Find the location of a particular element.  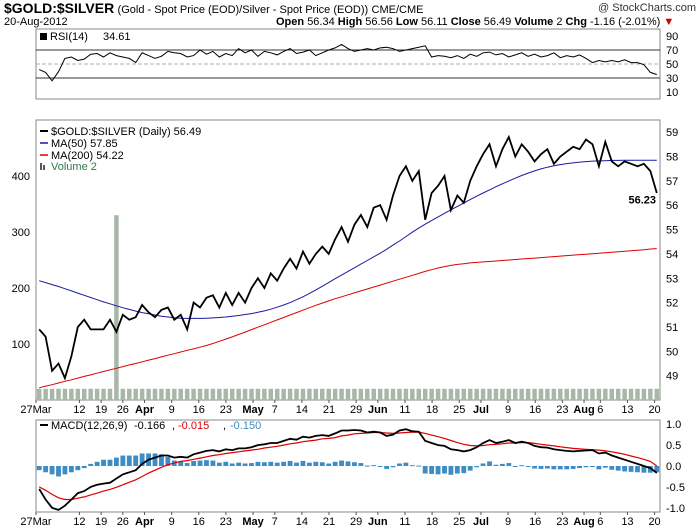

x-tick-label: 26 is located at coordinates (123, 522).